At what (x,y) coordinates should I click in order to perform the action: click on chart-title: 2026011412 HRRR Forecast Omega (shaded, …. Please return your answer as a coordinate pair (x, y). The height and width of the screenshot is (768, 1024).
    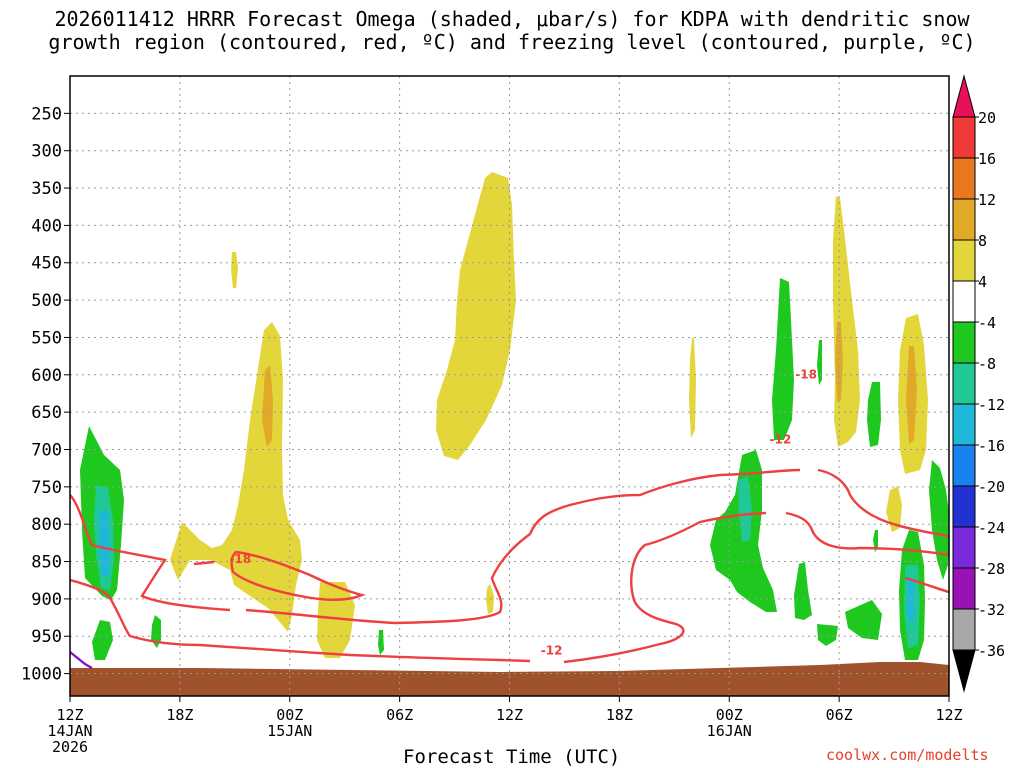
    Looking at the image, I should click on (512, 31).